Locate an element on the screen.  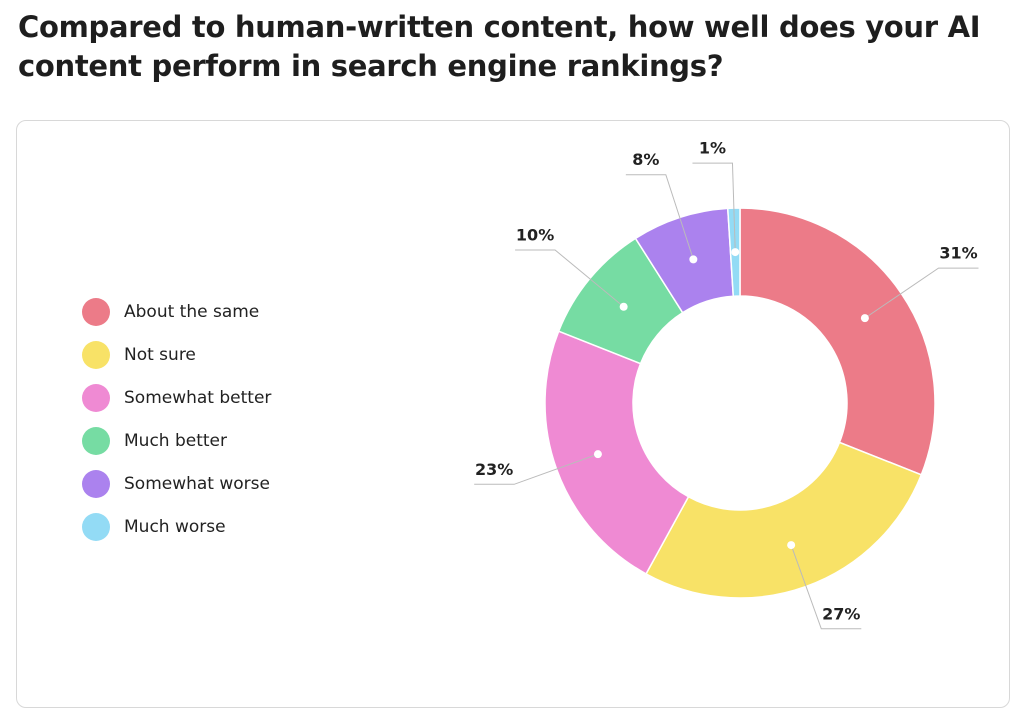
value-label: 23% is located at coordinates (494, 469).